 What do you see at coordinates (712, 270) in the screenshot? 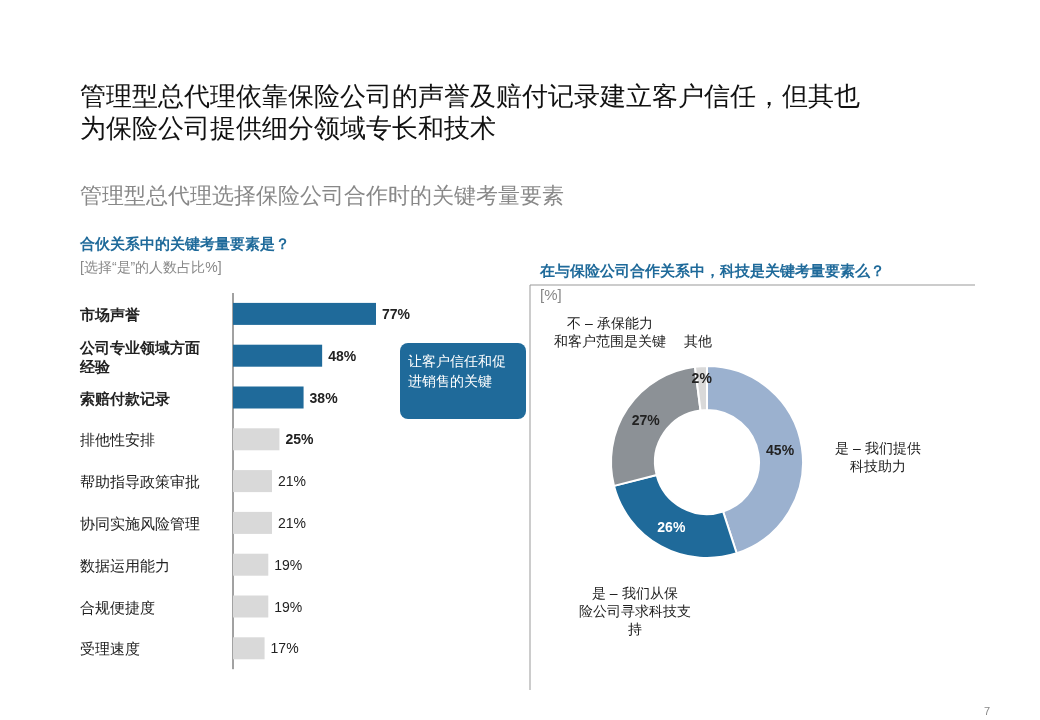
I see `chart-title: 在与保险公司合作关系中，科技是关键考量要素么？` at bounding box center [712, 270].